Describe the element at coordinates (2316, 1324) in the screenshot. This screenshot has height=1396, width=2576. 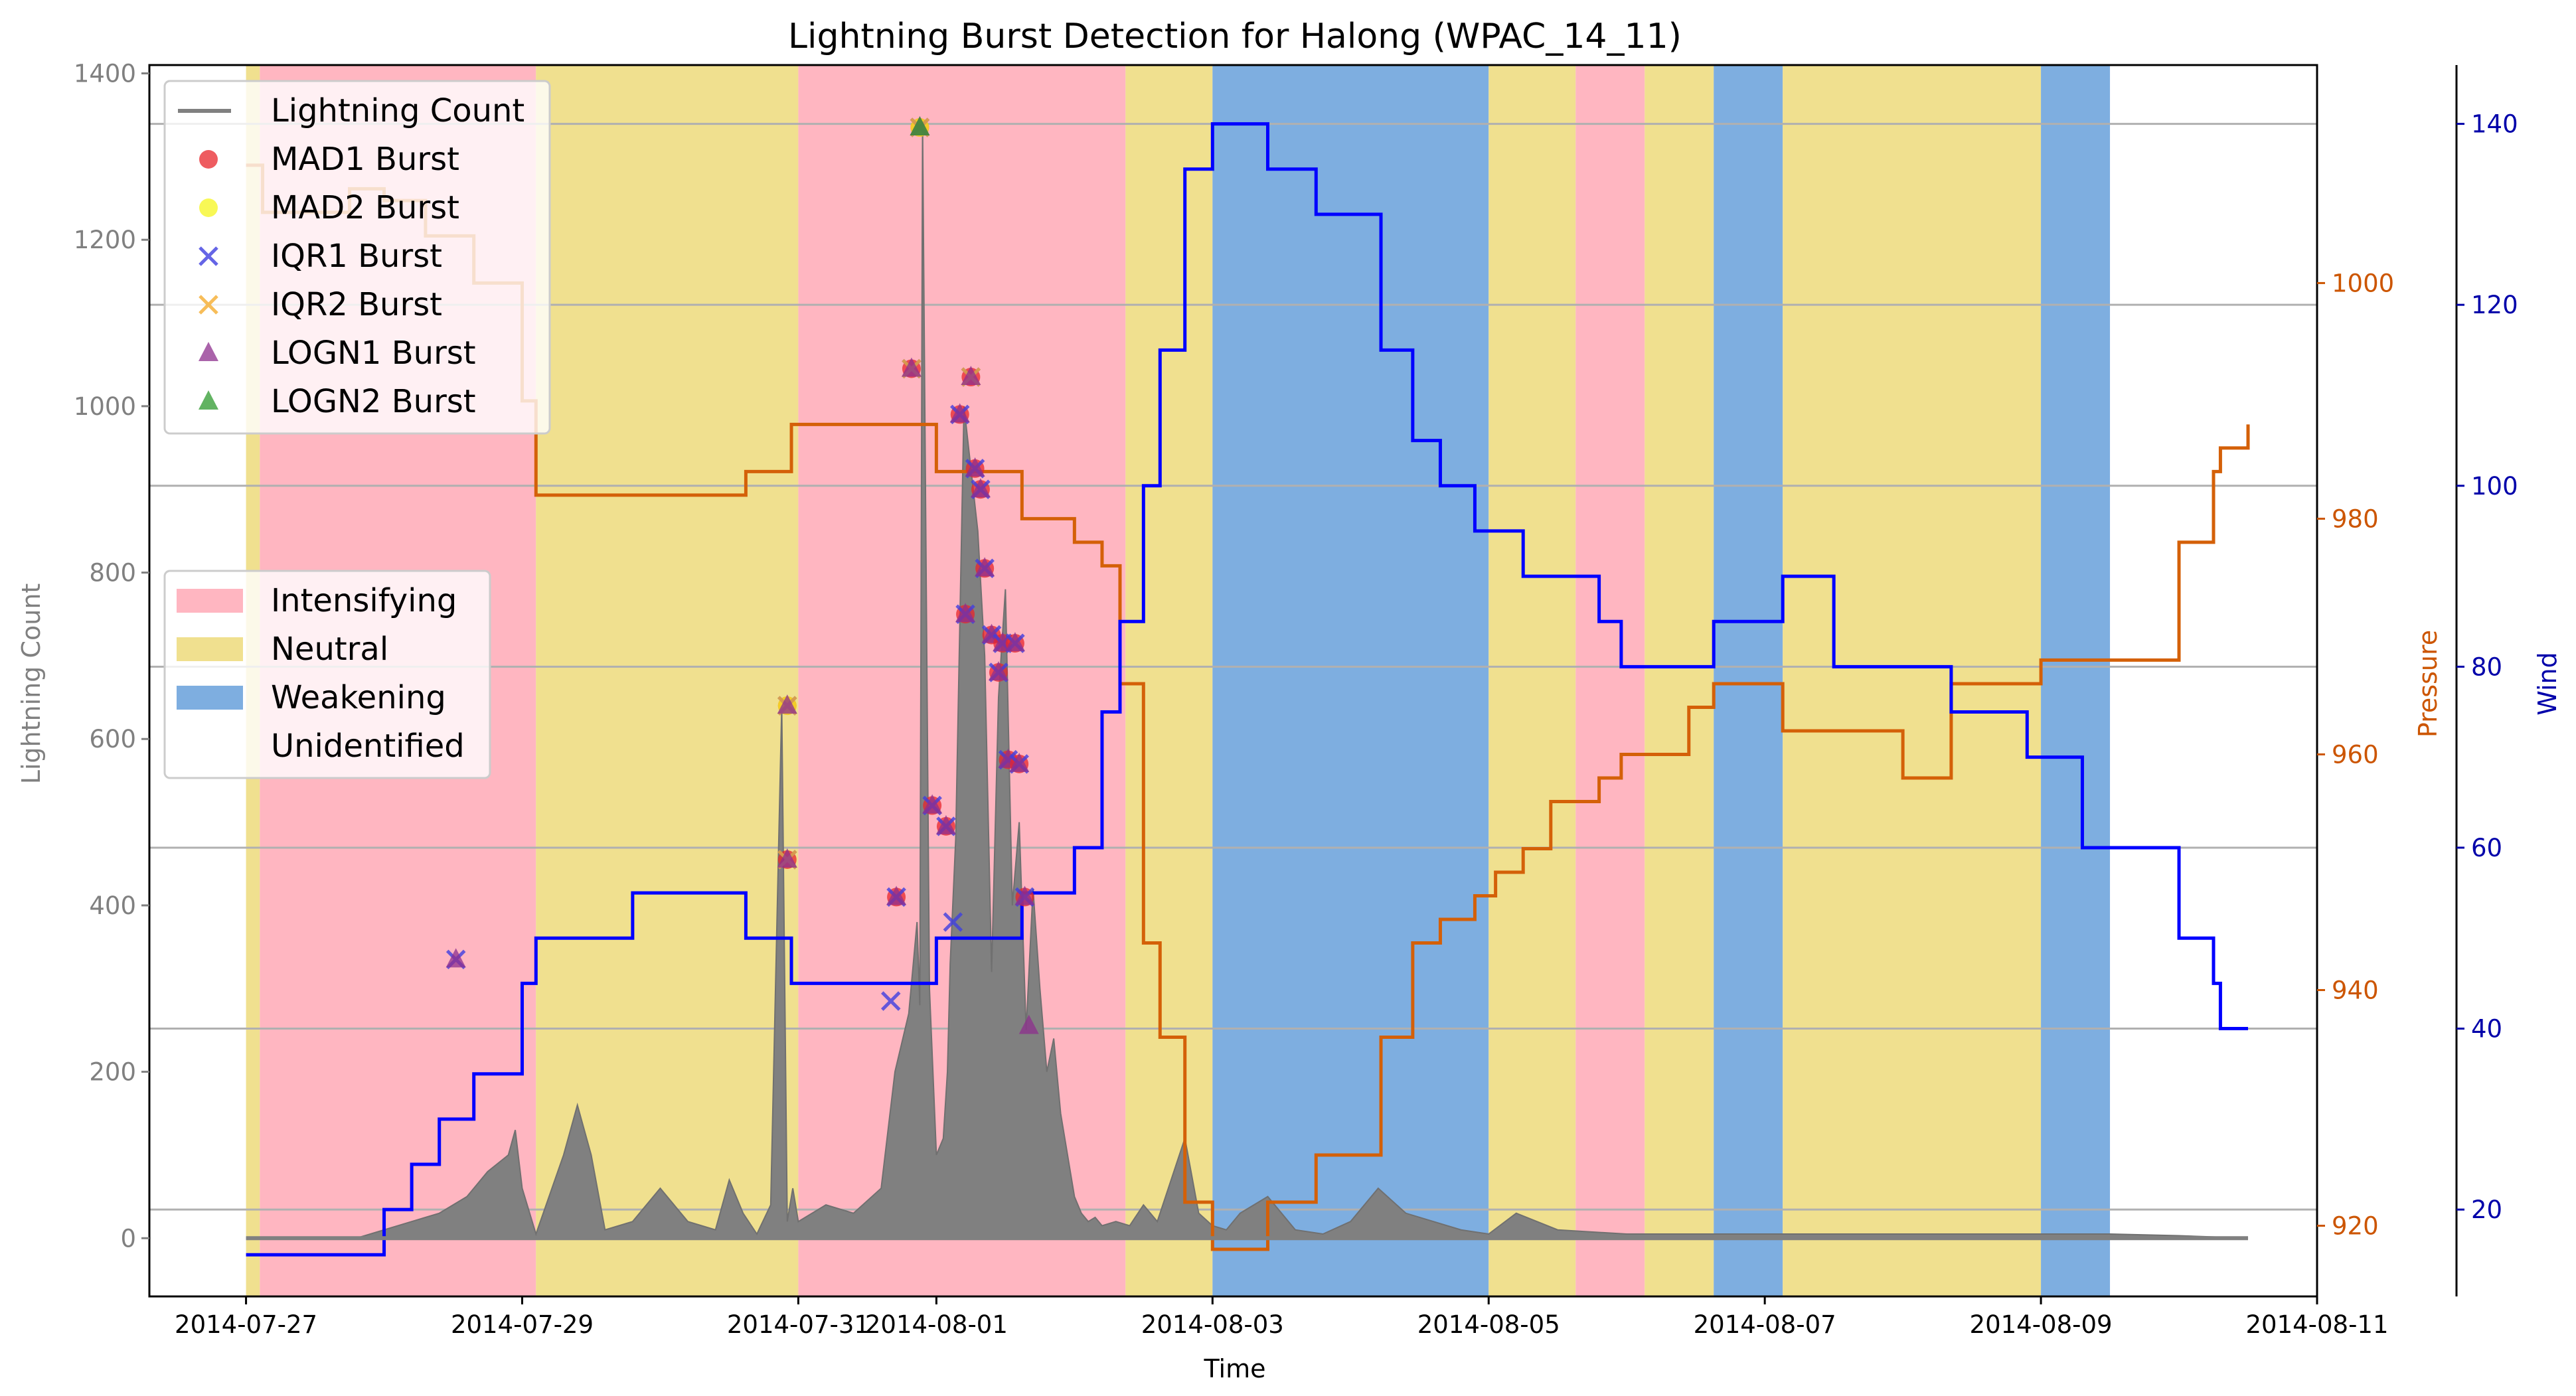
I see `x-tick-label: 2014-08-11` at that location.